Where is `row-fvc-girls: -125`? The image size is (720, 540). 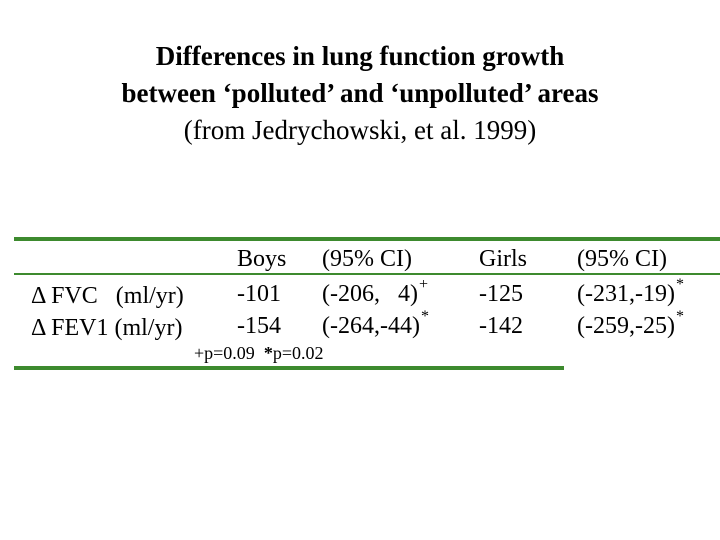 row-fvc-girls: -125 is located at coordinates (501, 294).